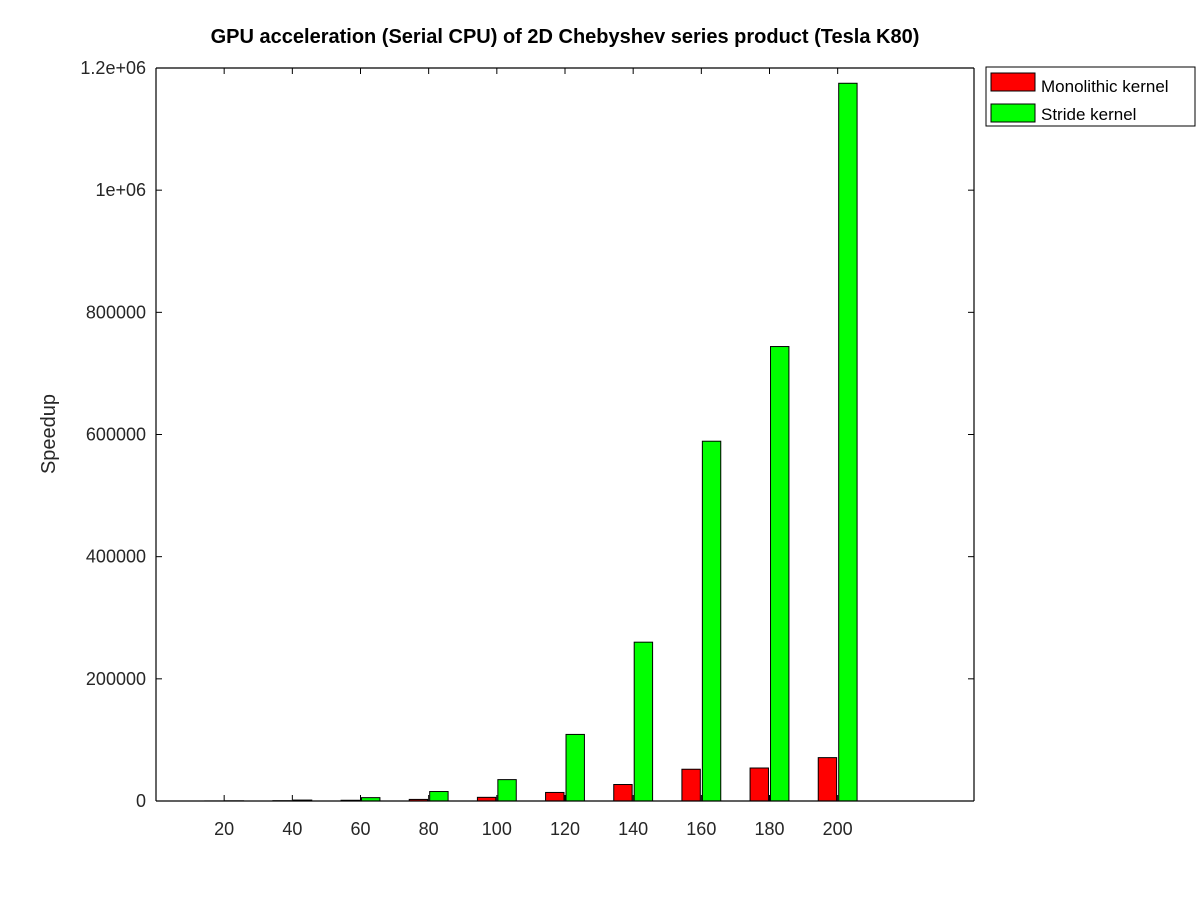 The image size is (1200, 905). I want to click on x-tick-label: 60, so click(360, 829).